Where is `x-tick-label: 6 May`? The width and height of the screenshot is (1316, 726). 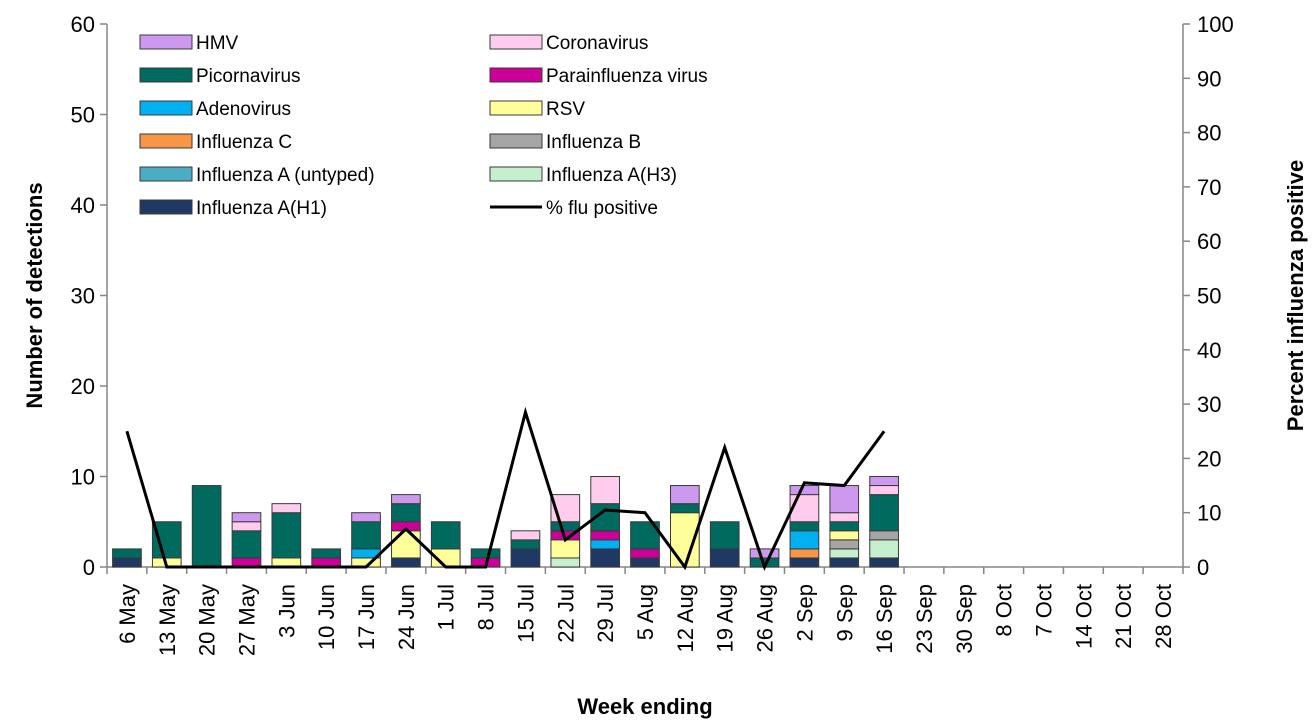 x-tick-label: 6 May is located at coordinates (127, 614).